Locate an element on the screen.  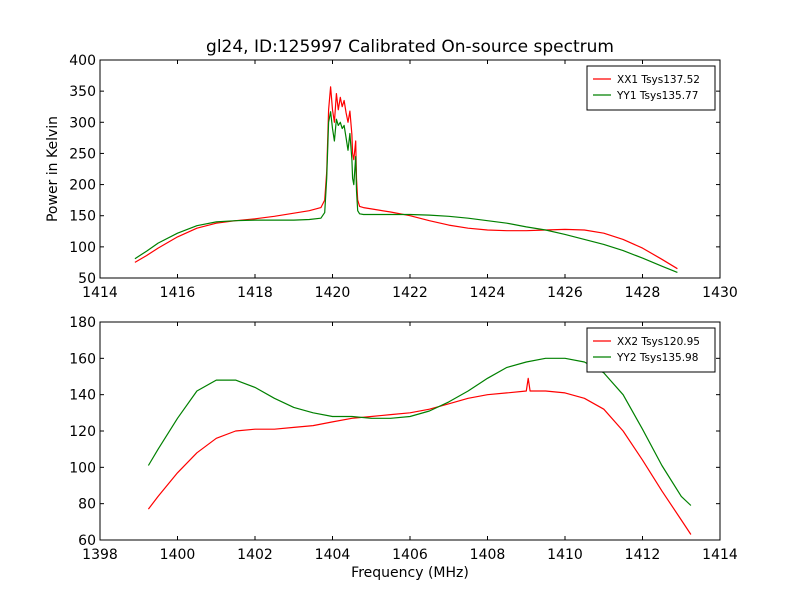
x-tick-label: 1406 is located at coordinates (410, 555).